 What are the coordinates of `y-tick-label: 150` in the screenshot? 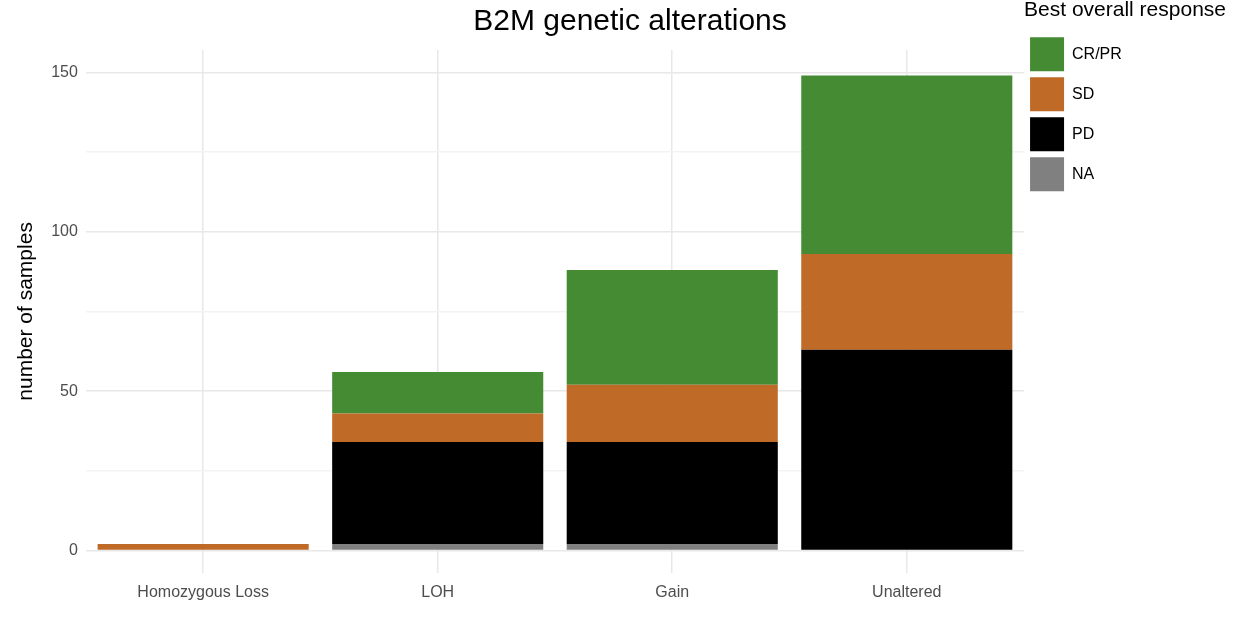 It's located at (64, 71).